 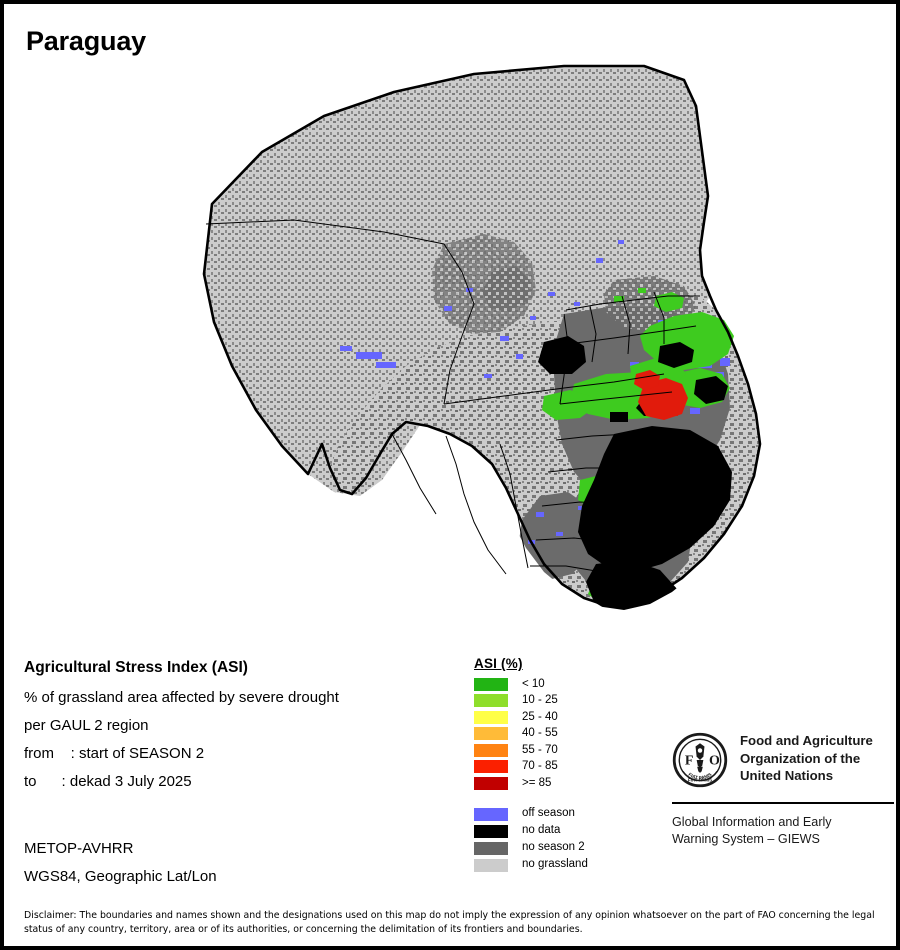 I want to click on legend-class-label: 25 - 40, so click(x=540, y=716).